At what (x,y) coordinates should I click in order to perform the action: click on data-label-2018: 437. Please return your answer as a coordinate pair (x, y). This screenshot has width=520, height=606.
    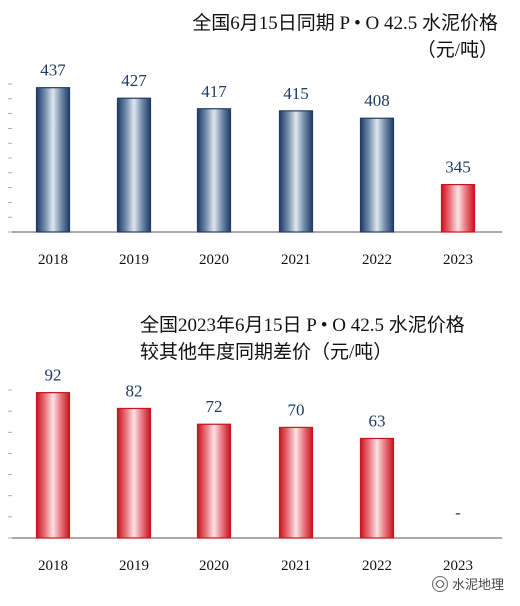
    Looking at the image, I should click on (53, 70).